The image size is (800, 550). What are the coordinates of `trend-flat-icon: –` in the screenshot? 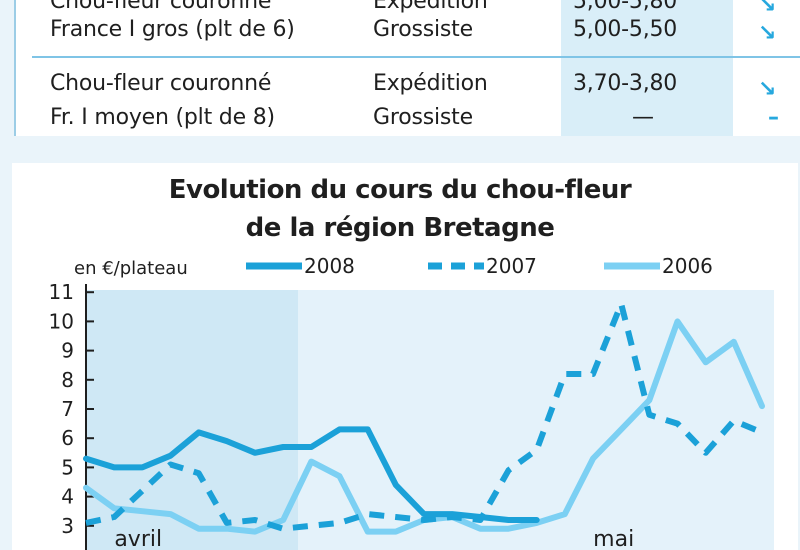 It's located at (773, 117).